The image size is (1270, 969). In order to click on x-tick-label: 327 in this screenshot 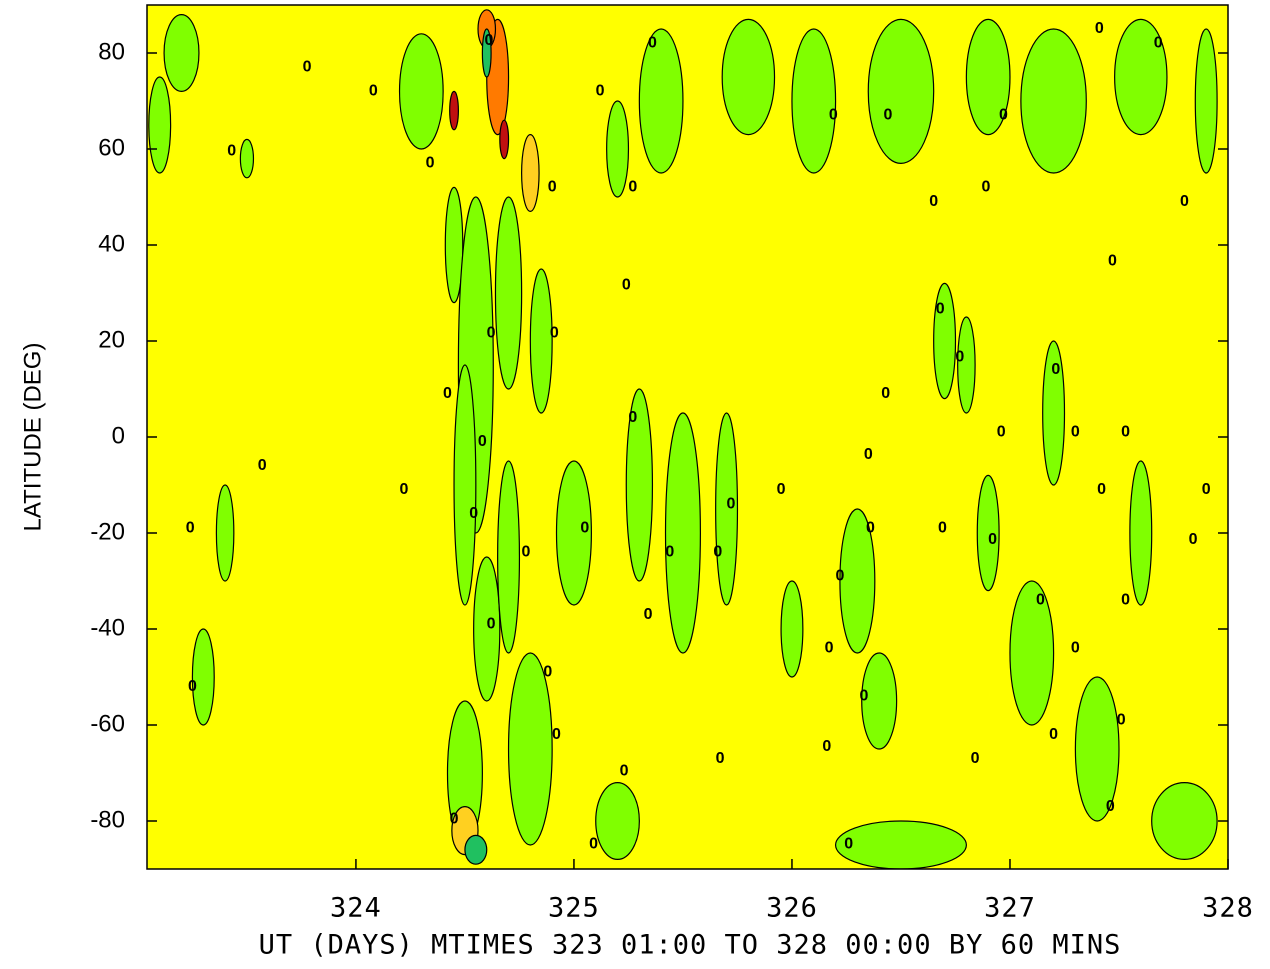, I will do `click(1010, 908)`.